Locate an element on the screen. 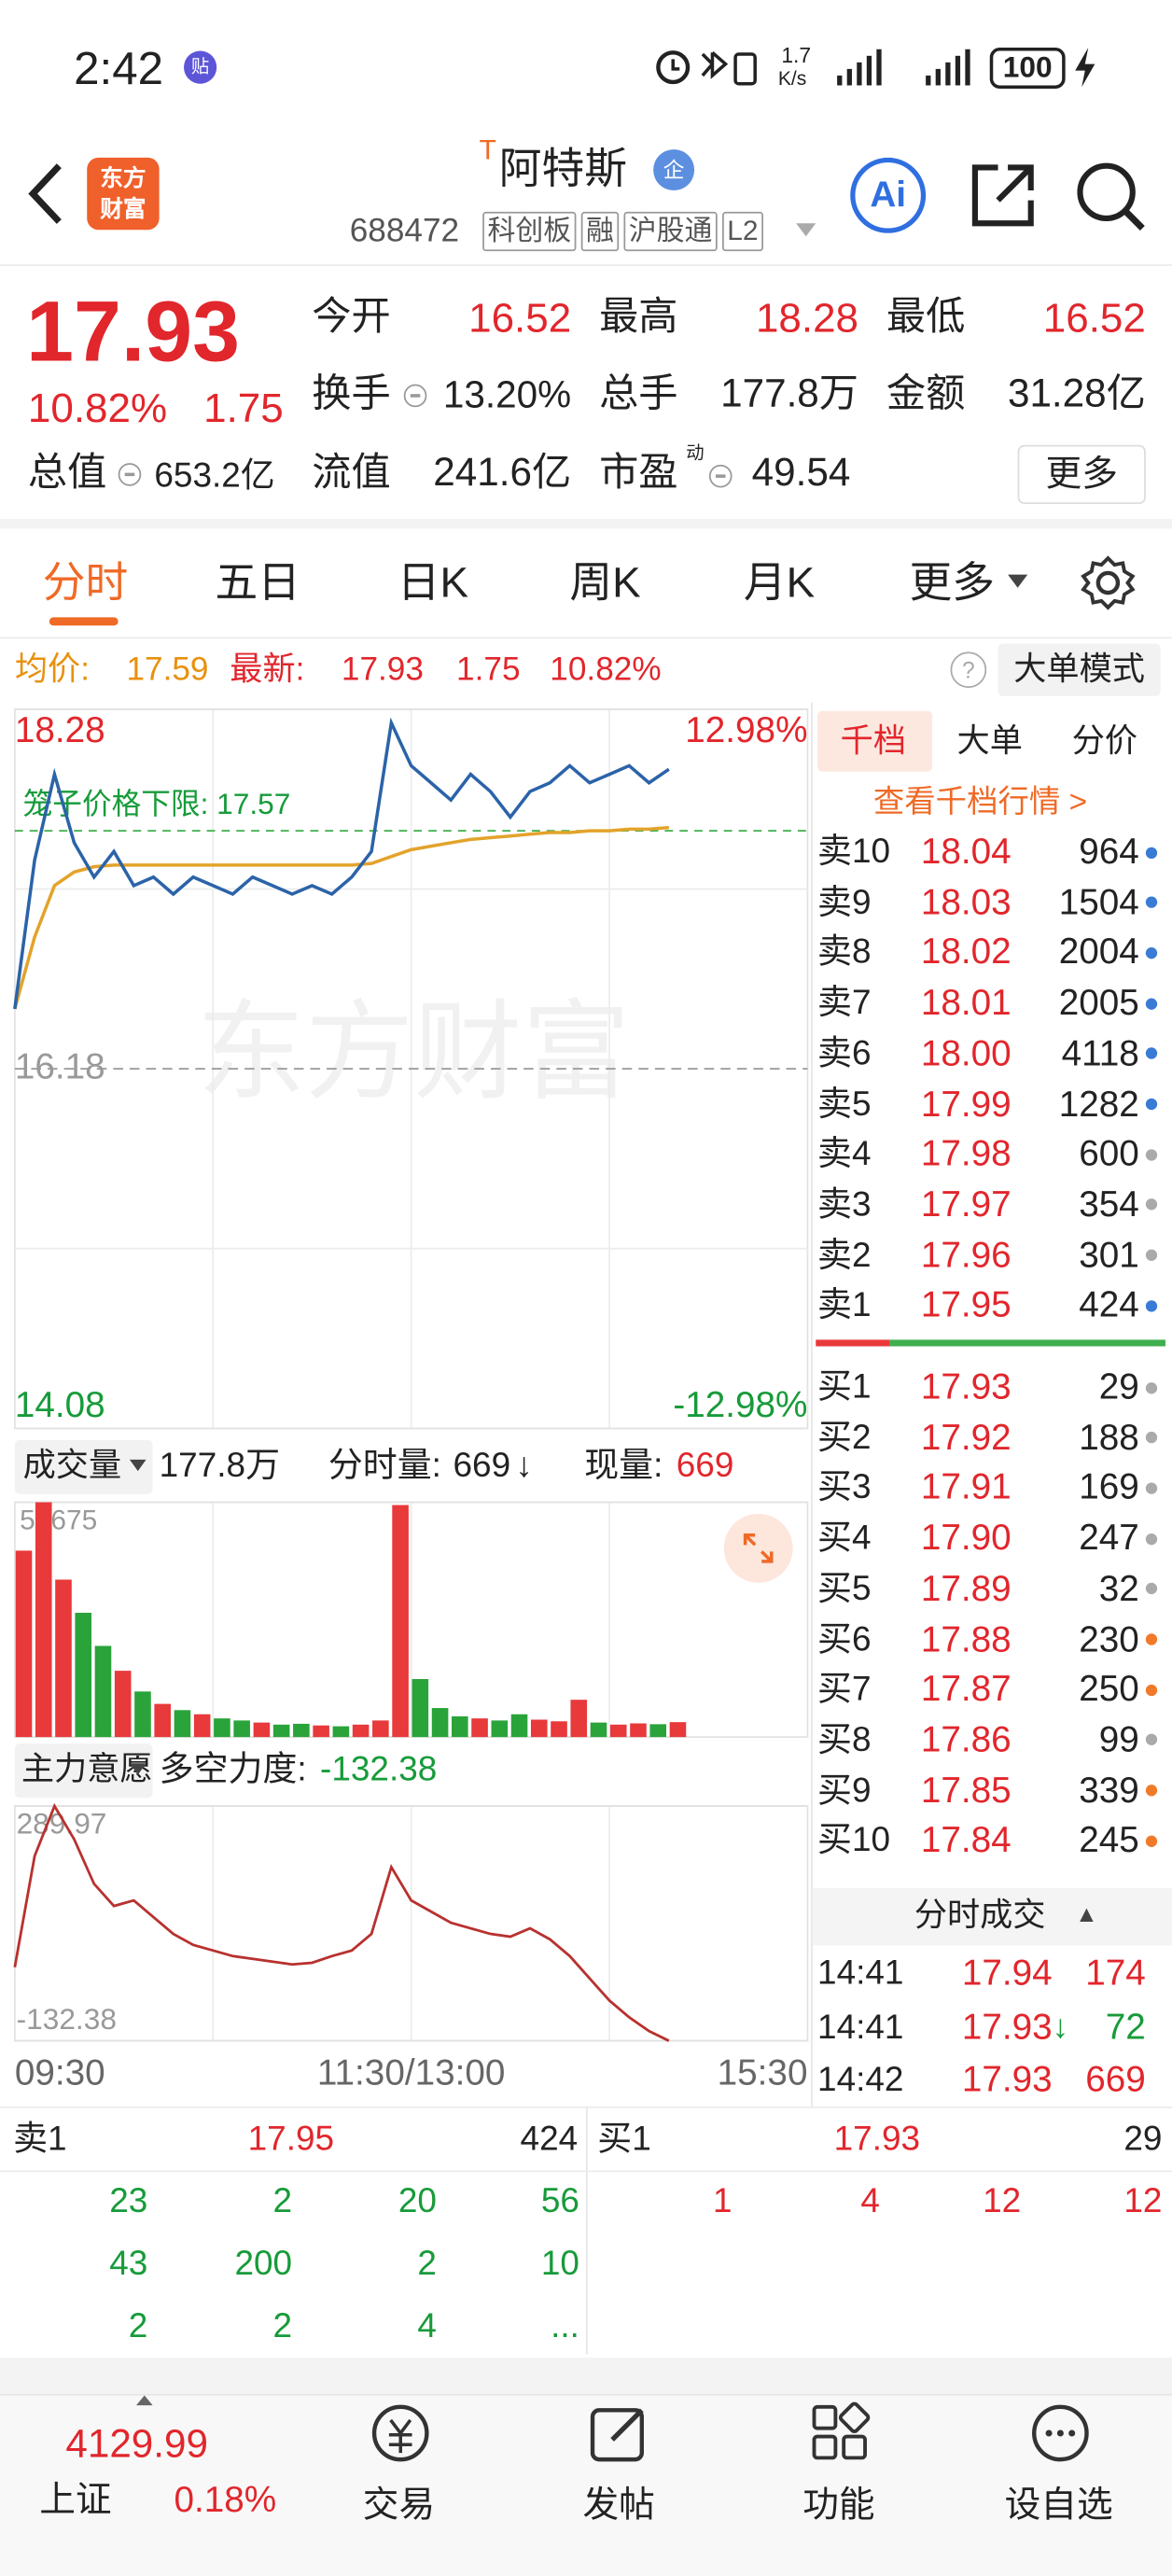 This screenshot has width=1172, height=2576. field-value: 18.28 is located at coordinates (807, 318).